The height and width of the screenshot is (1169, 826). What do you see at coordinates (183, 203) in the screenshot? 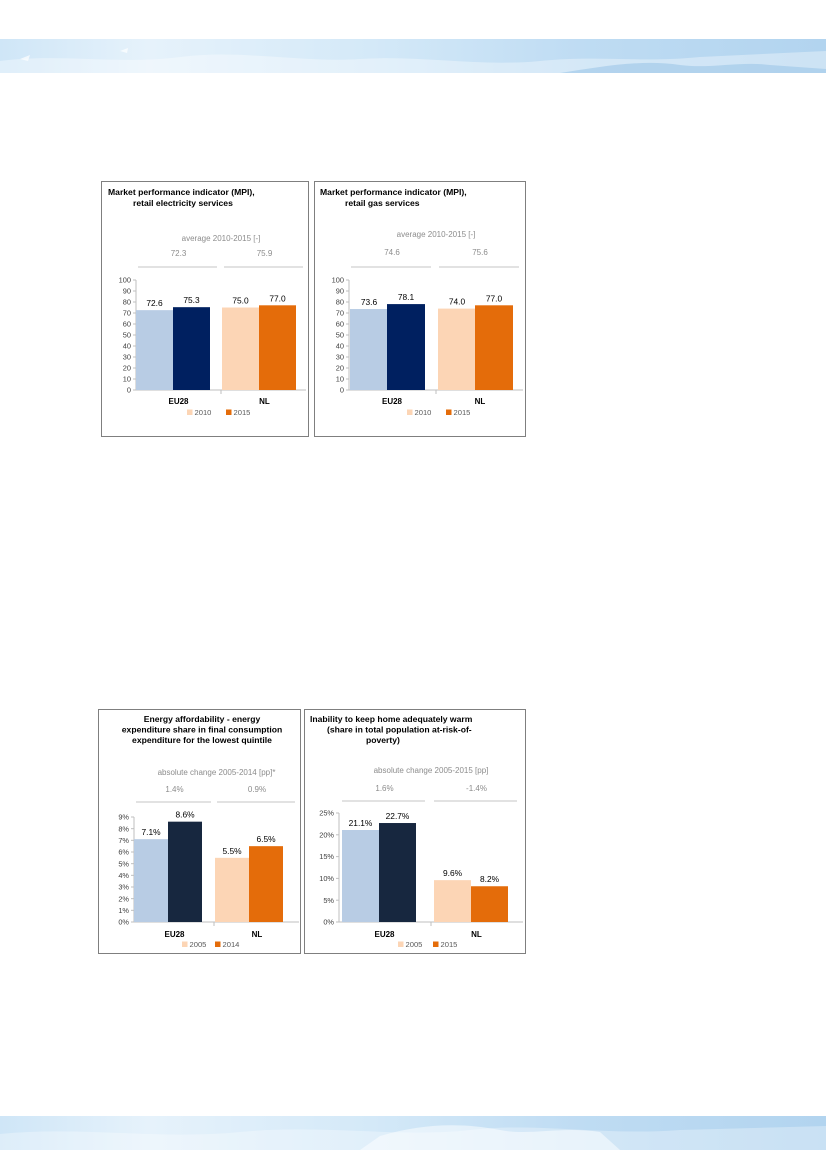
I see `chart-title-line: retail electricity services` at bounding box center [183, 203].